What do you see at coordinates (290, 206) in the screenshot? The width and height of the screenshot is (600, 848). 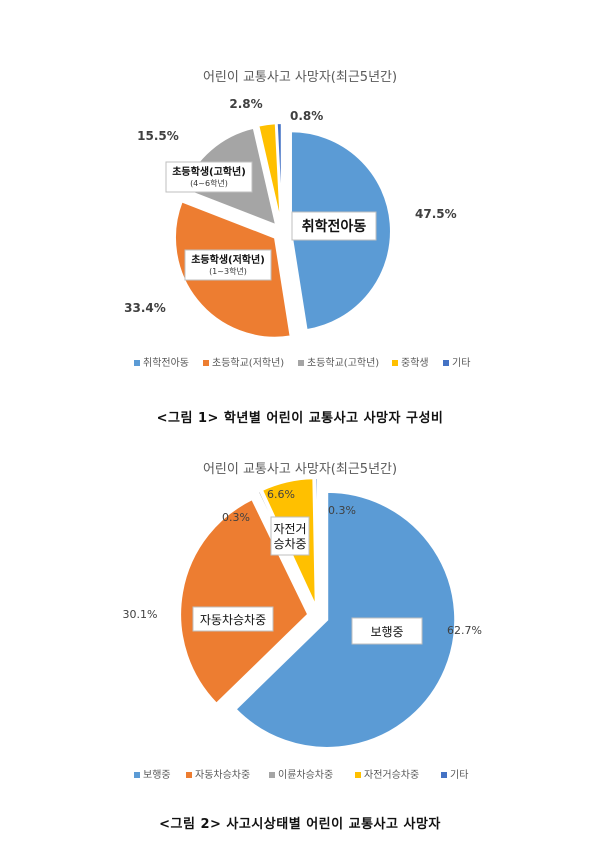 I see `value-labels: 47.5% 33.4% 15.5% 2.8% 0.8%` at bounding box center [290, 206].